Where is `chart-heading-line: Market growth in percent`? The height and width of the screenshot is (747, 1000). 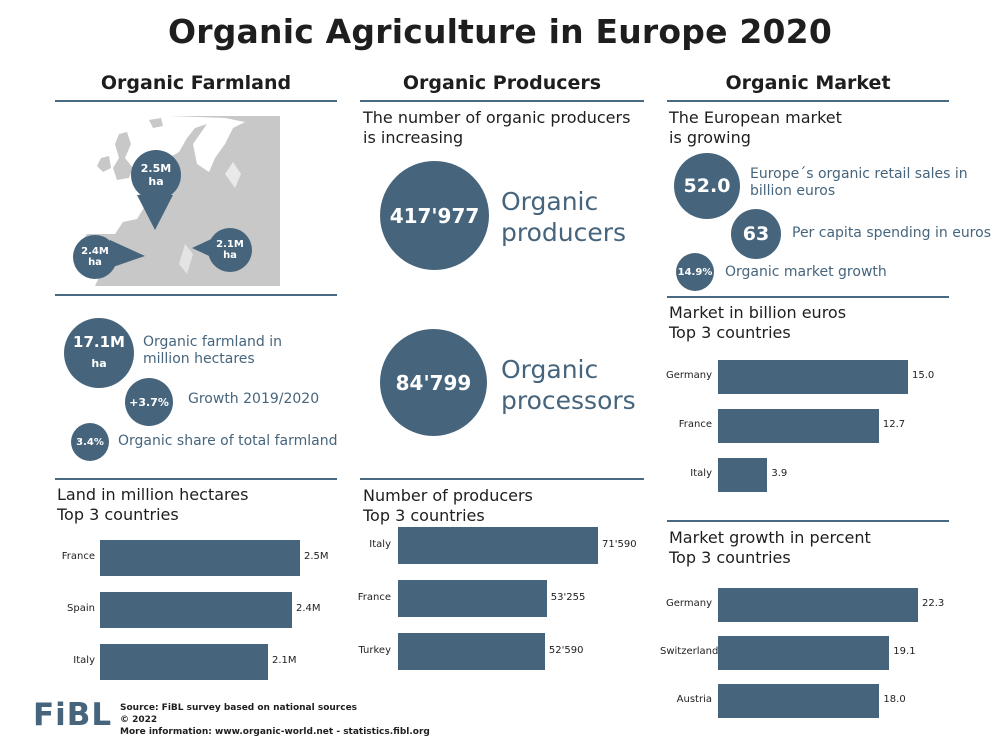 chart-heading-line: Market growth in percent is located at coordinates (770, 537).